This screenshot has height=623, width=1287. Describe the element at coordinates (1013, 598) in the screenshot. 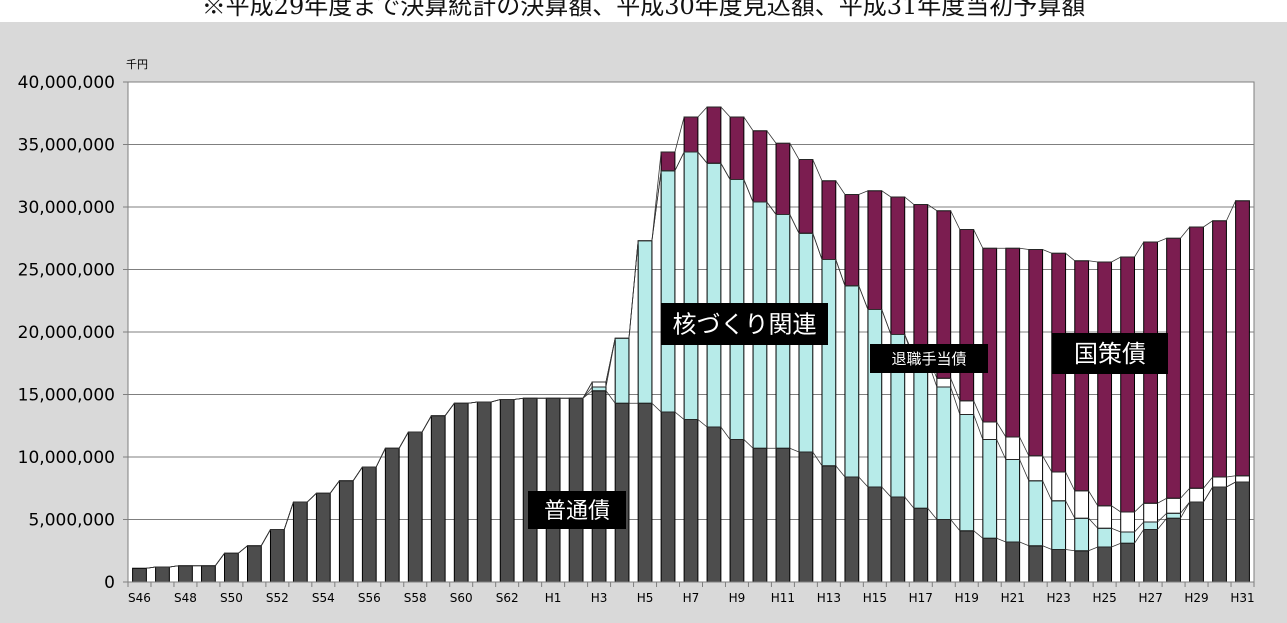

I see `x-tick-label: H21` at that location.